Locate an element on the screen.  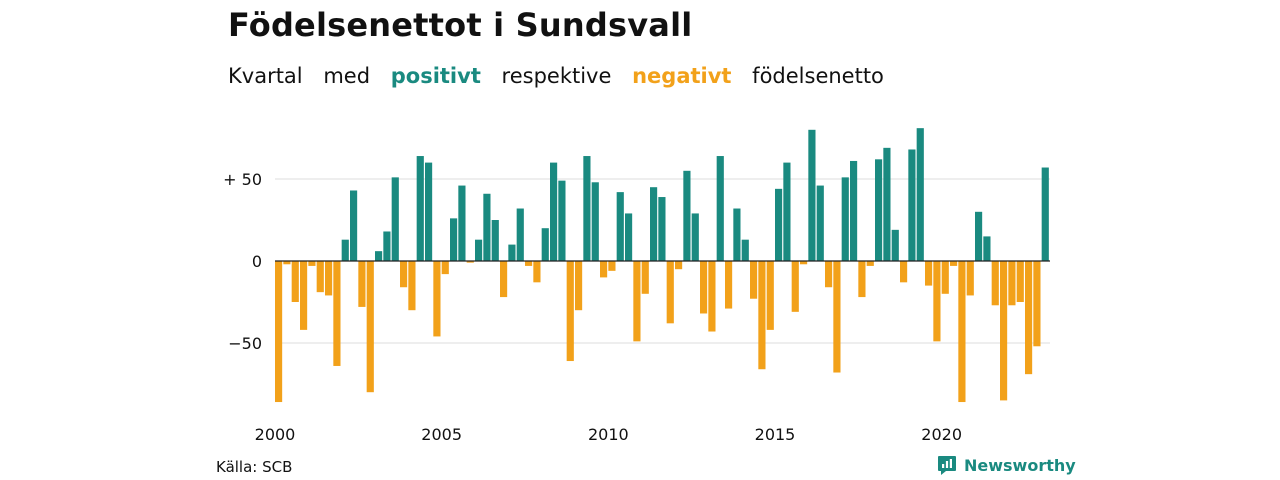
x-tick-label: 2015 is located at coordinates (775, 434).